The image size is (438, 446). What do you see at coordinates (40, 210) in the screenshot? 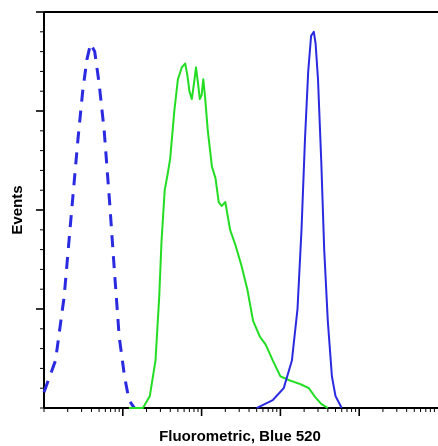
I see `y-axis-ticks` at bounding box center [40, 210].